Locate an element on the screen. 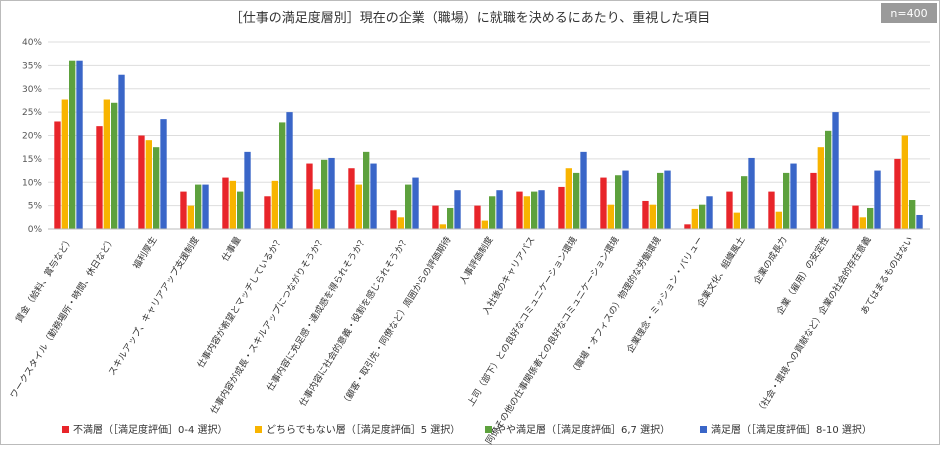 This screenshot has width=940, height=449. y-tick-label: 20% is located at coordinates (32, 137).